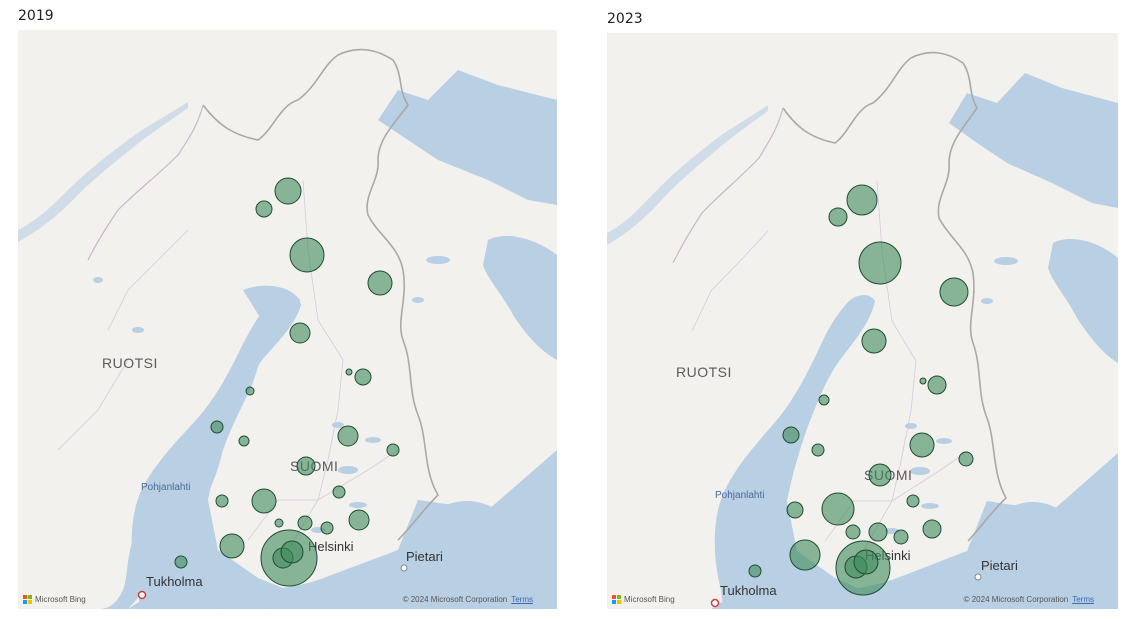 This screenshot has width=1131, height=619. I want to click on bubbles-2023, so click(861, 390).